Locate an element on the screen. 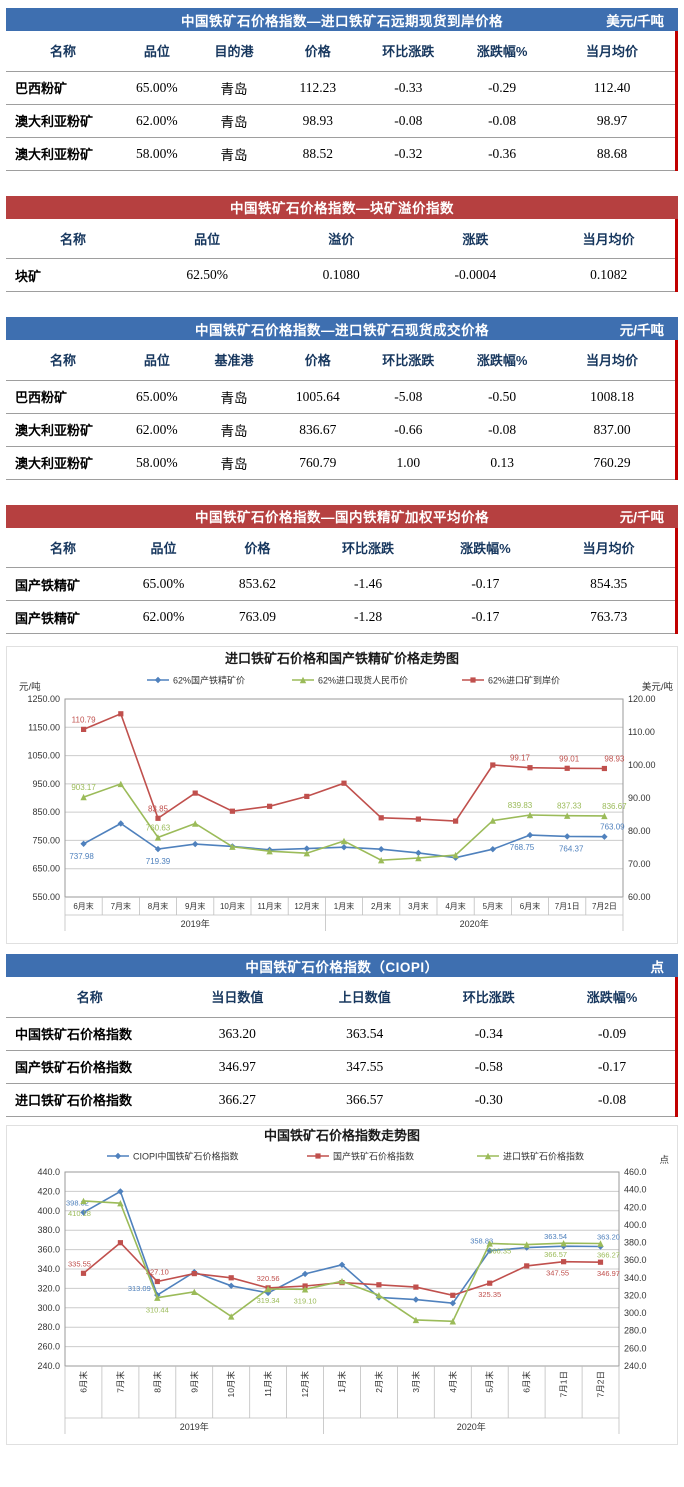 Image resolution: width=684 pixels, height=1487 pixels. value-cell: 112.23 is located at coordinates (318, 88).